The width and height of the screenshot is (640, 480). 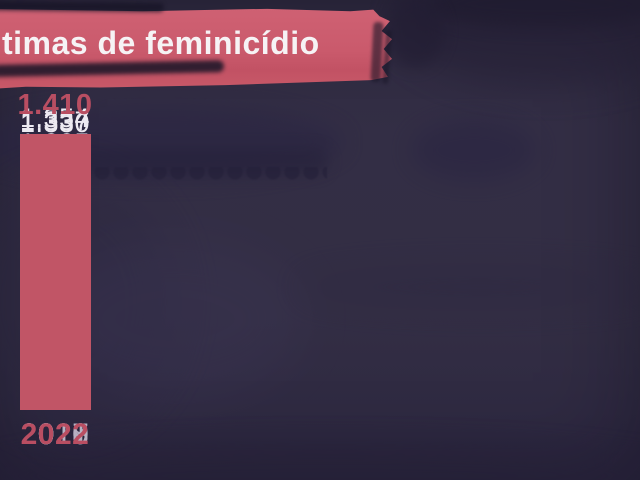 I want to click on bar-year-label: 2020, so click(x=55, y=434).